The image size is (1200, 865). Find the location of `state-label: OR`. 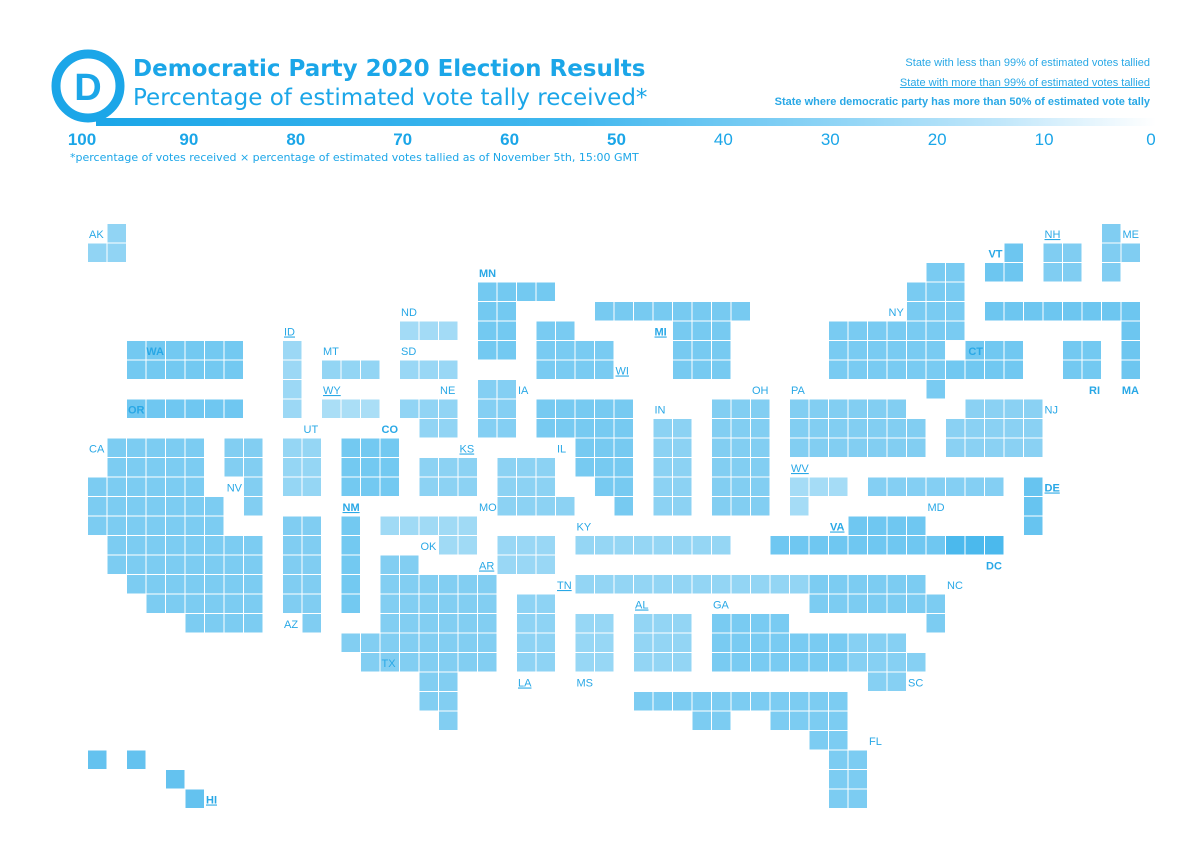

state-label: OR is located at coordinates (136, 411).